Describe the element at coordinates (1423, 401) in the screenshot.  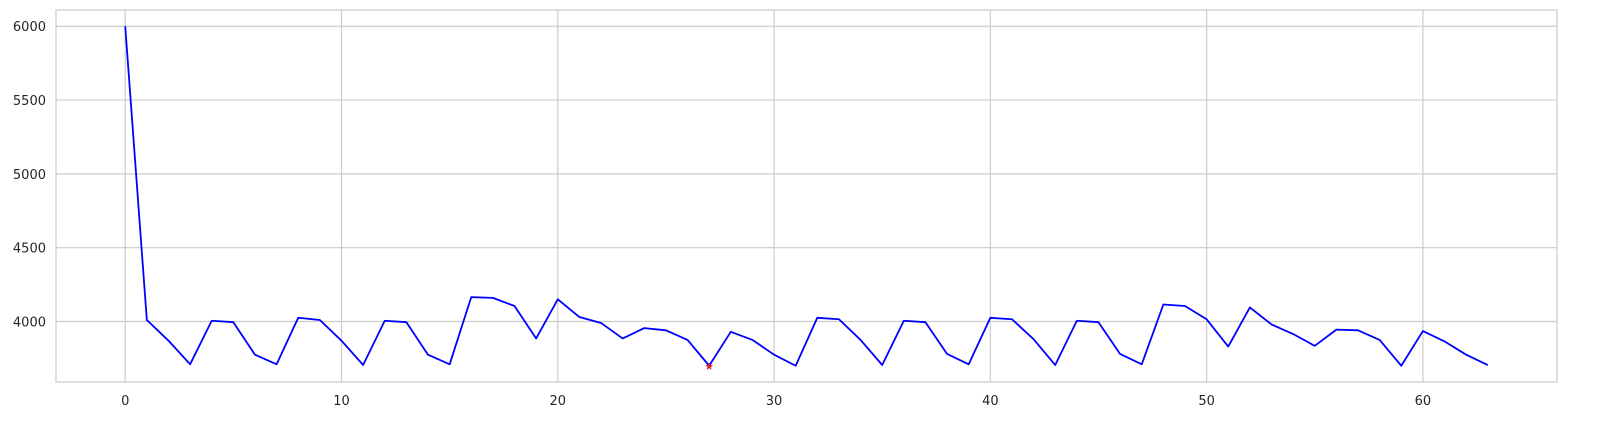
I see `x-tick-label: 60` at that location.